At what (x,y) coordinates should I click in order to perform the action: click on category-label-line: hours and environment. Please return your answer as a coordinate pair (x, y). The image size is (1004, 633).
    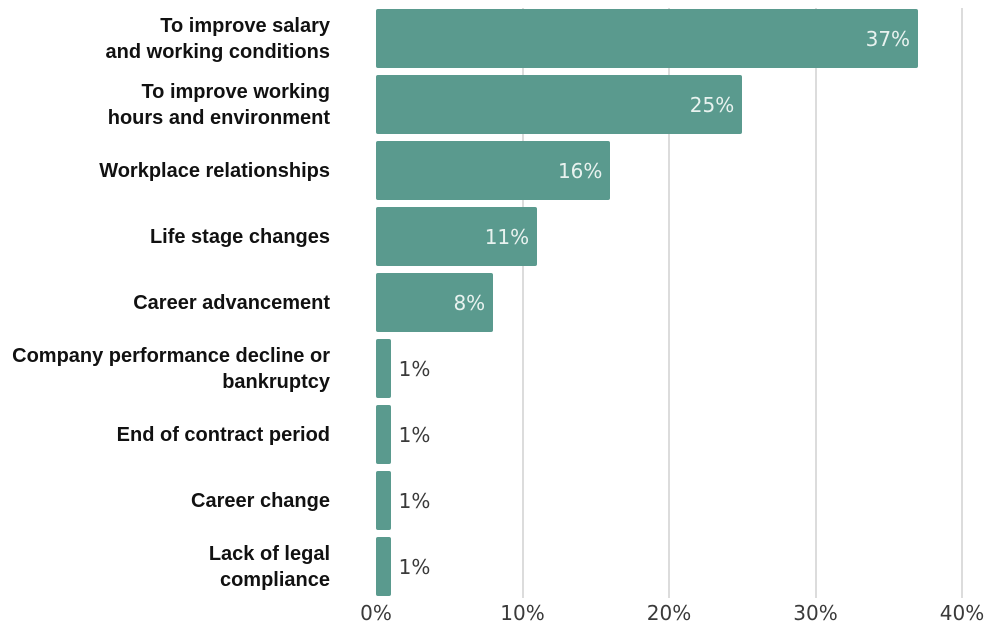
    Looking at the image, I should click on (218, 117).